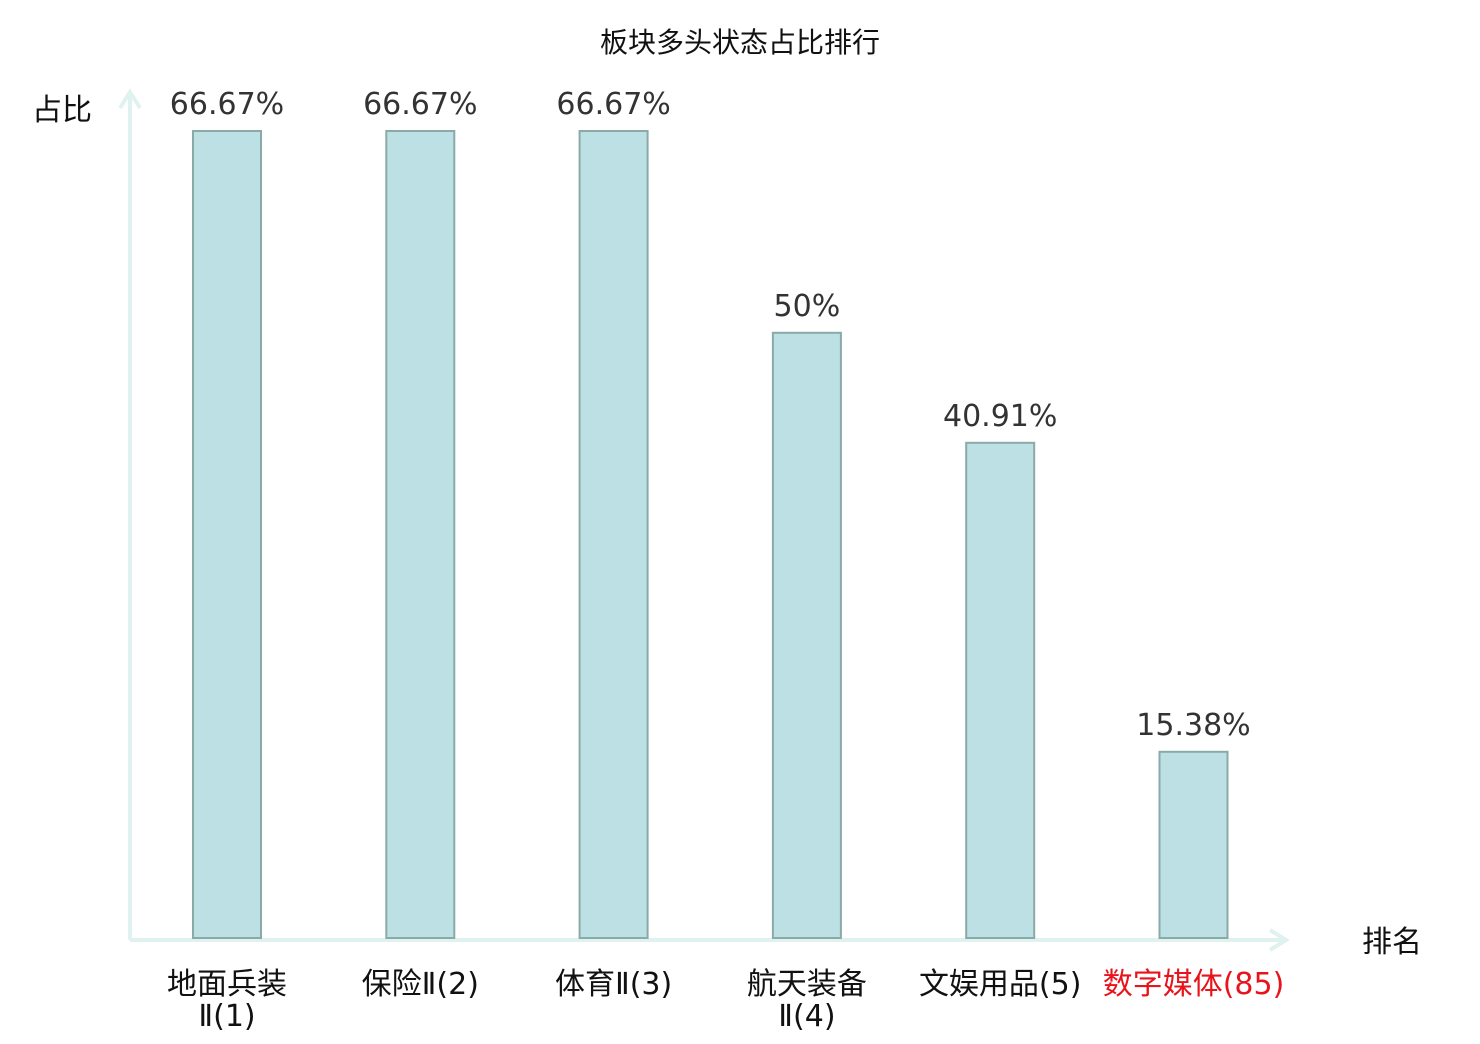  I want to click on value-label-6: 15.38%, so click(1193, 725).